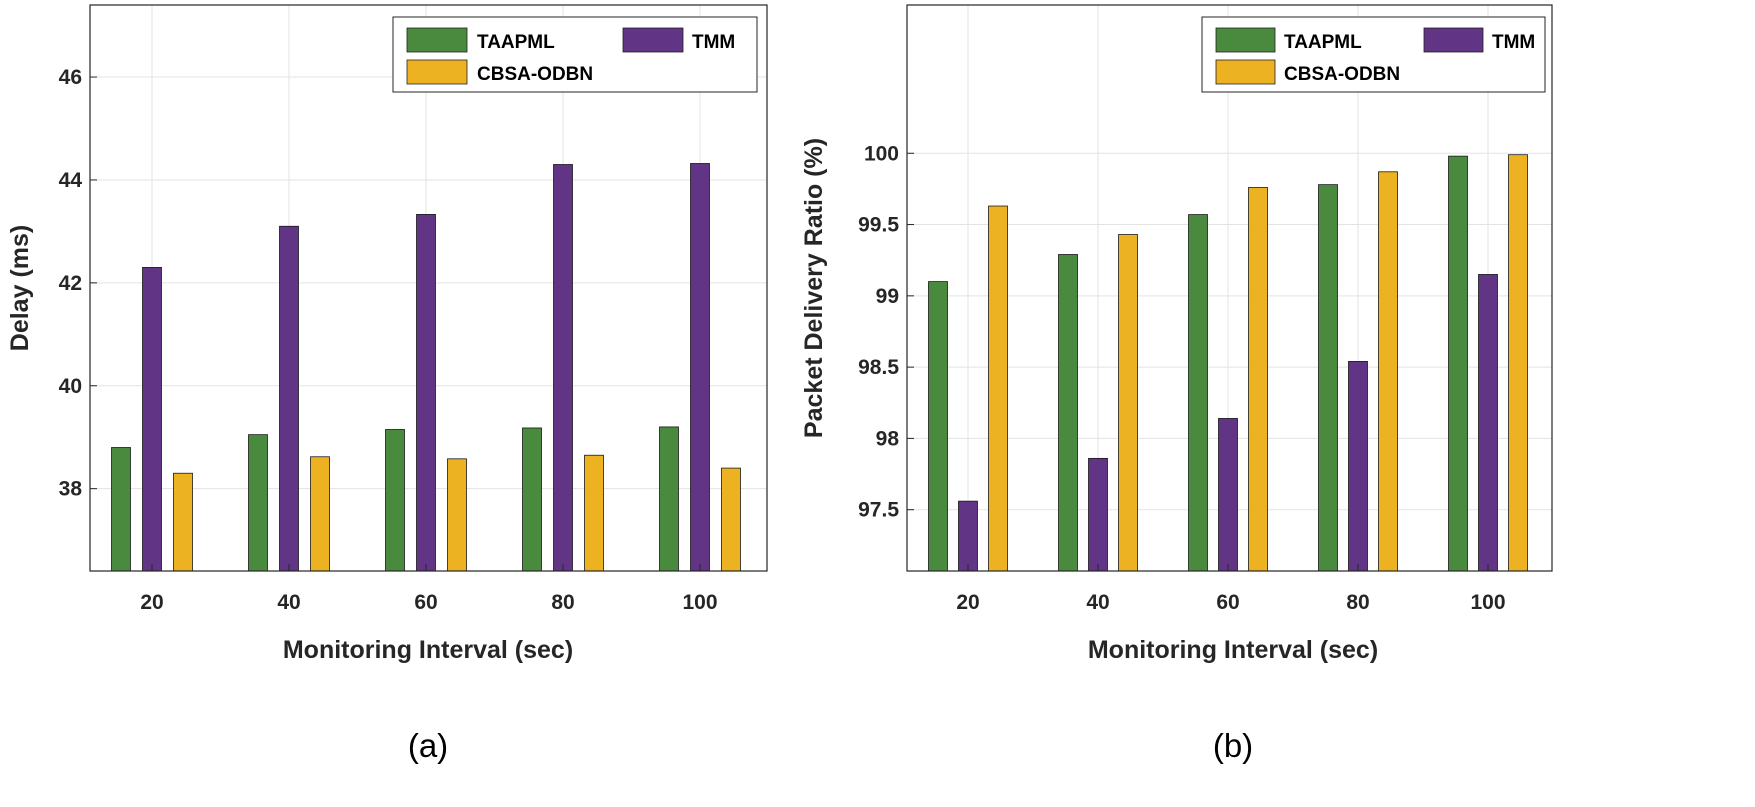  I want to click on y-tick-label: 98, so click(888, 438).